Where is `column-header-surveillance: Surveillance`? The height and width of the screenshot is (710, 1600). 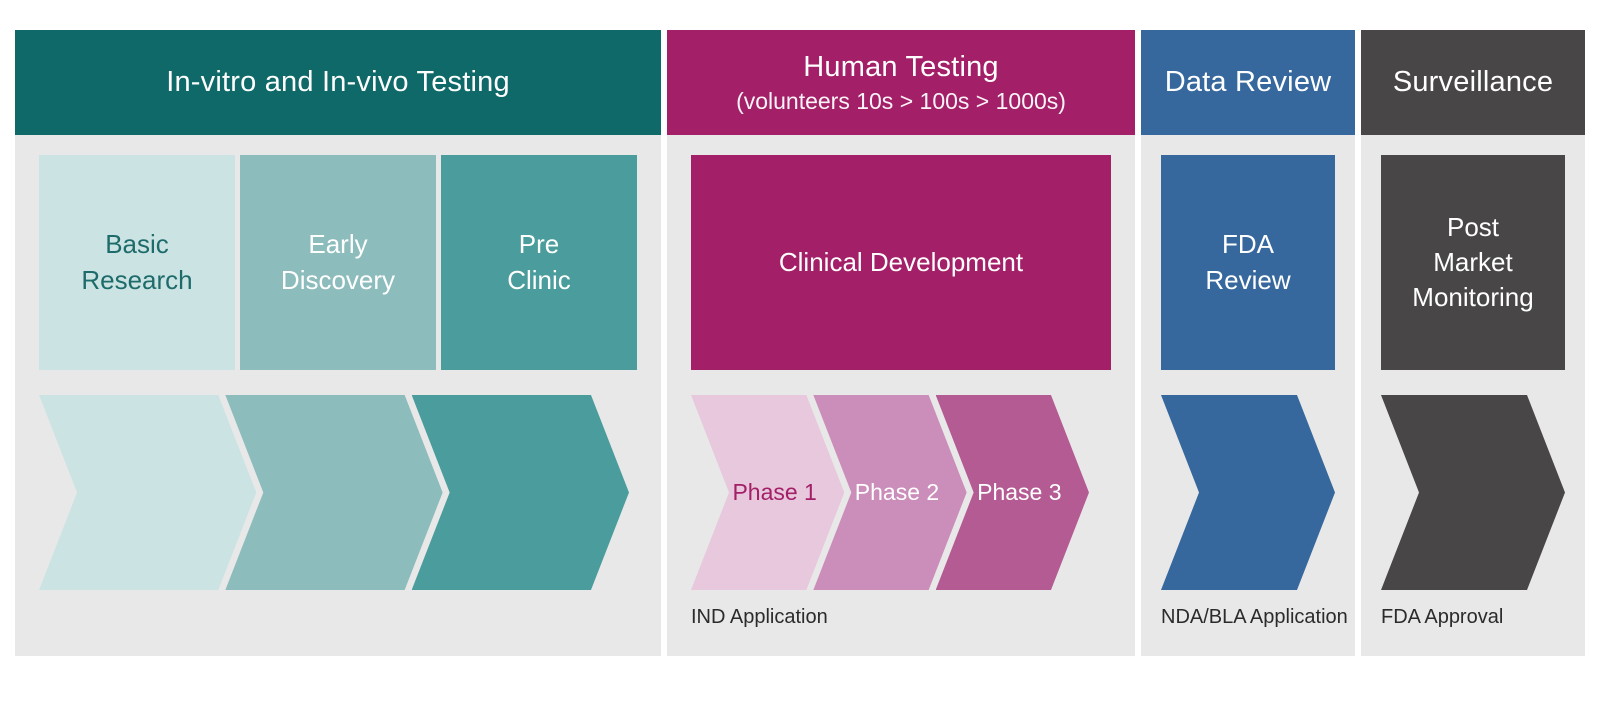
column-header-surveillance: Surveillance is located at coordinates (1473, 82).